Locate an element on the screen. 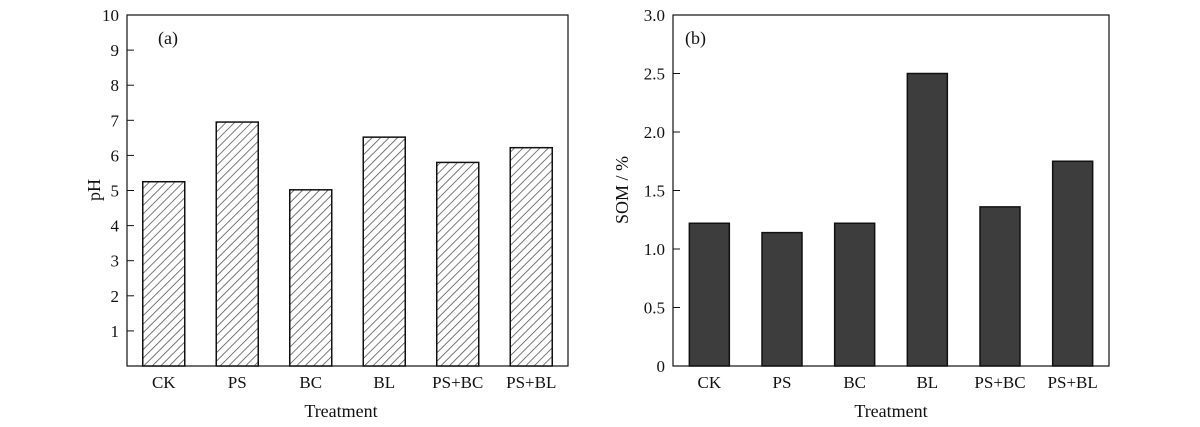 The height and width of the screenshot is (427, 1200). ph-y-tick-label: 3 is located at coordinates (115, 261).